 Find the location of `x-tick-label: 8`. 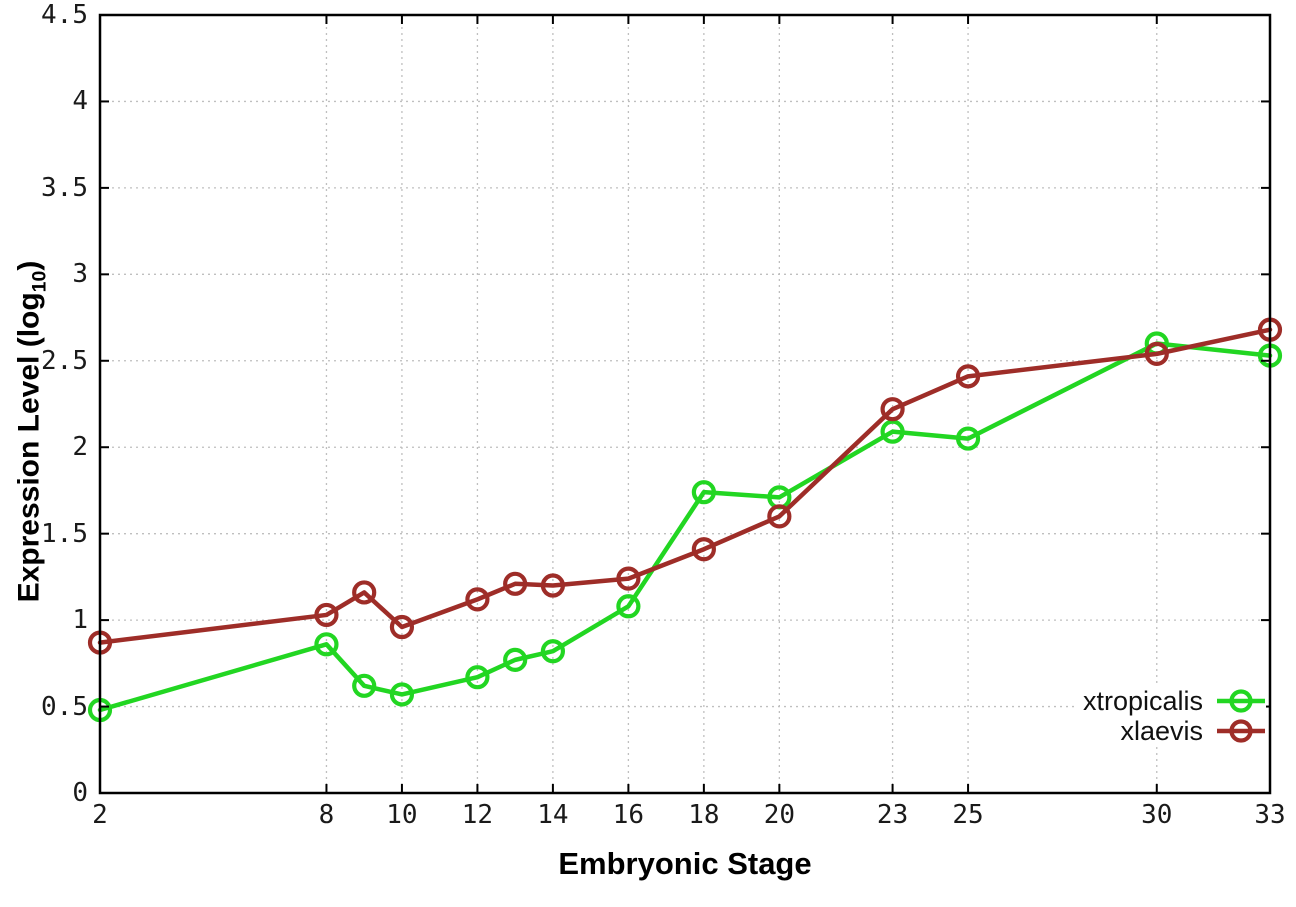

x-tick-label: 8 is located at coordinates (326, 815).